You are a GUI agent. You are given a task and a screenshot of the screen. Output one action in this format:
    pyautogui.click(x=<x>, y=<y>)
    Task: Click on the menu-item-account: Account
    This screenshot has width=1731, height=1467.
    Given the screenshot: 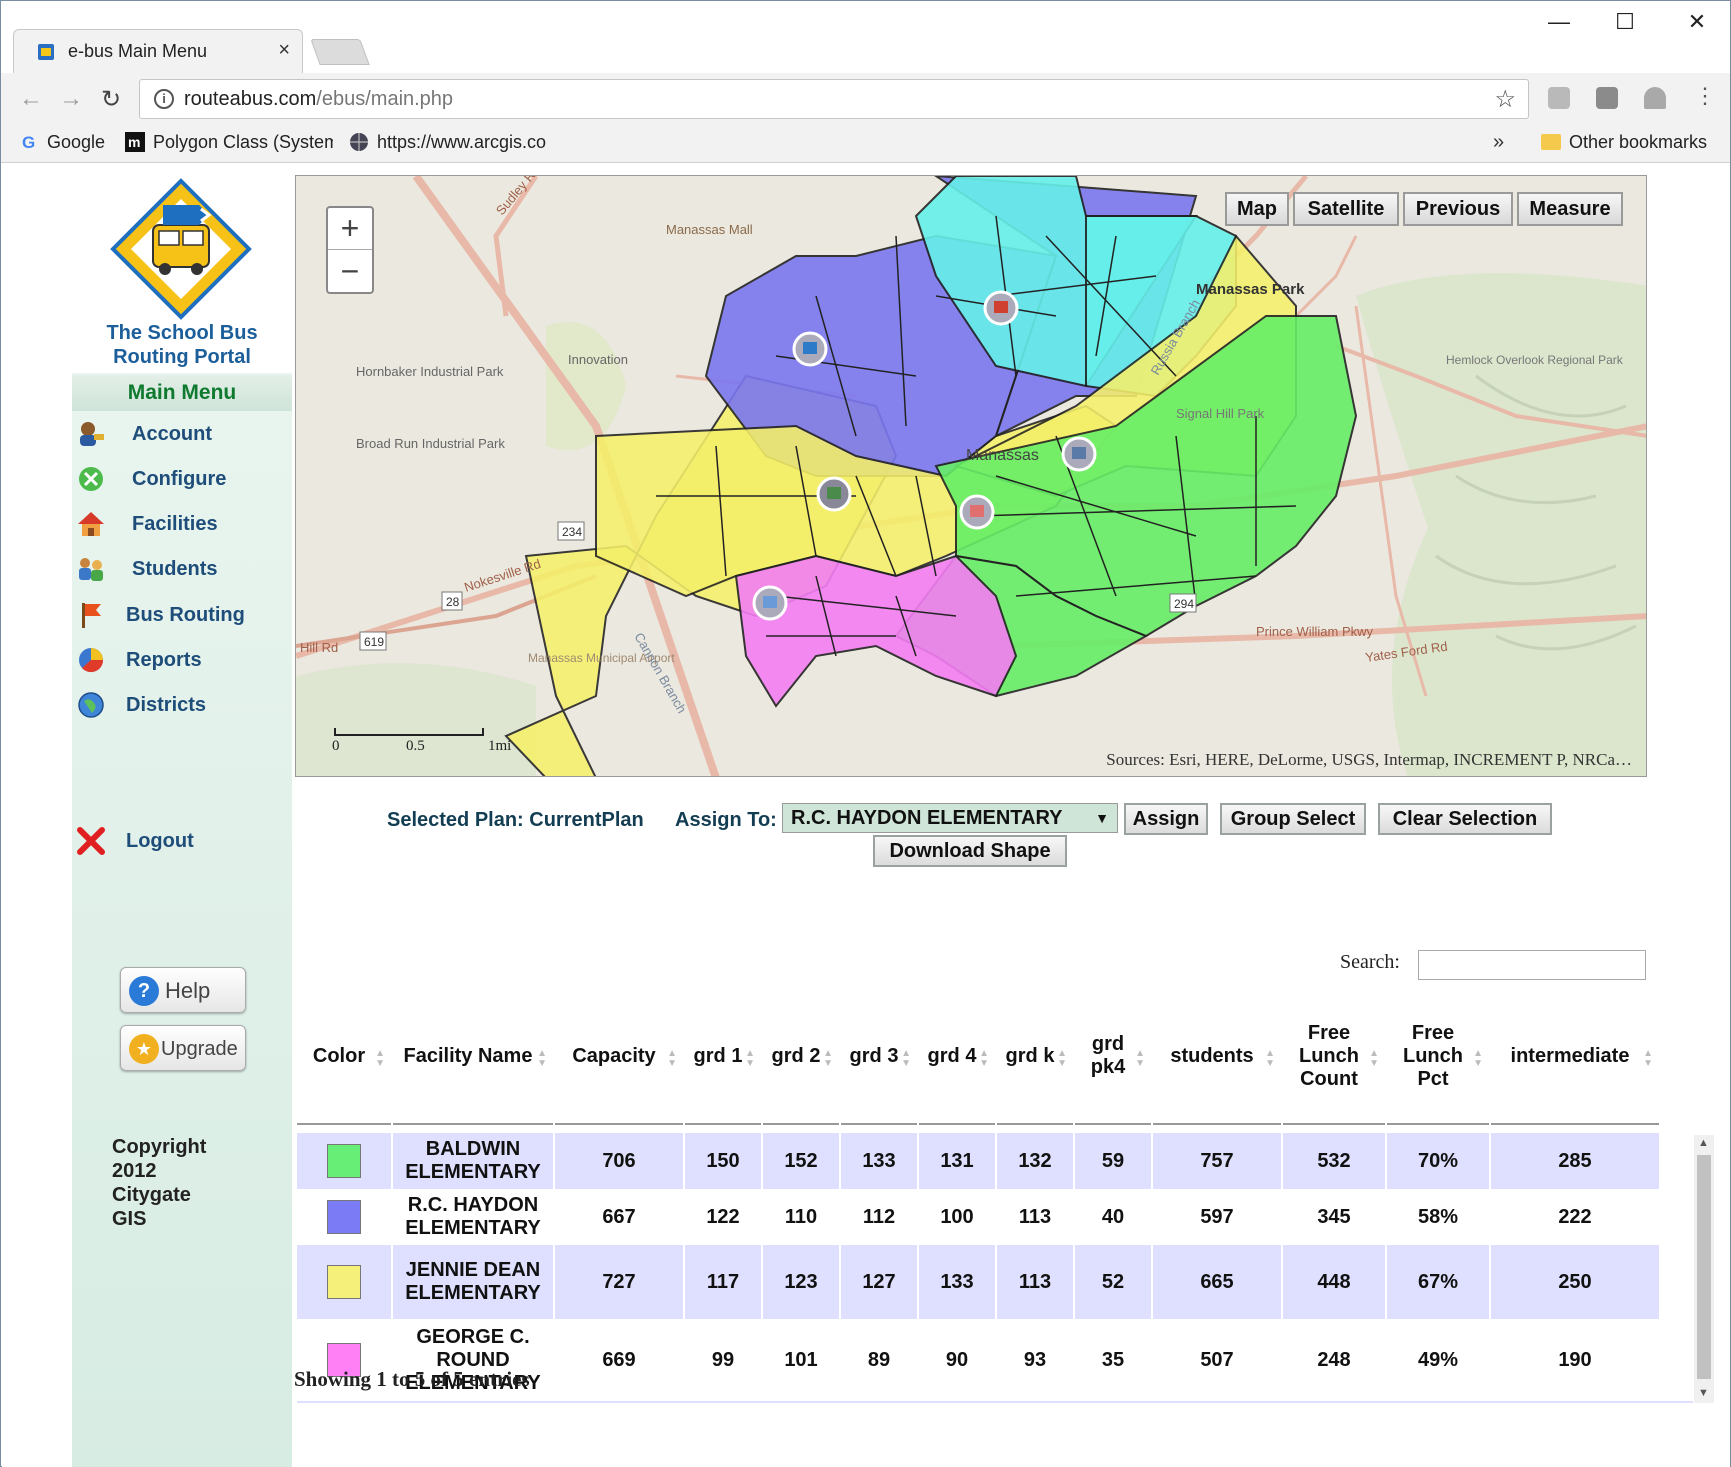 What is the action you would take?
    pyautogui.click(x=184, y=434)
    